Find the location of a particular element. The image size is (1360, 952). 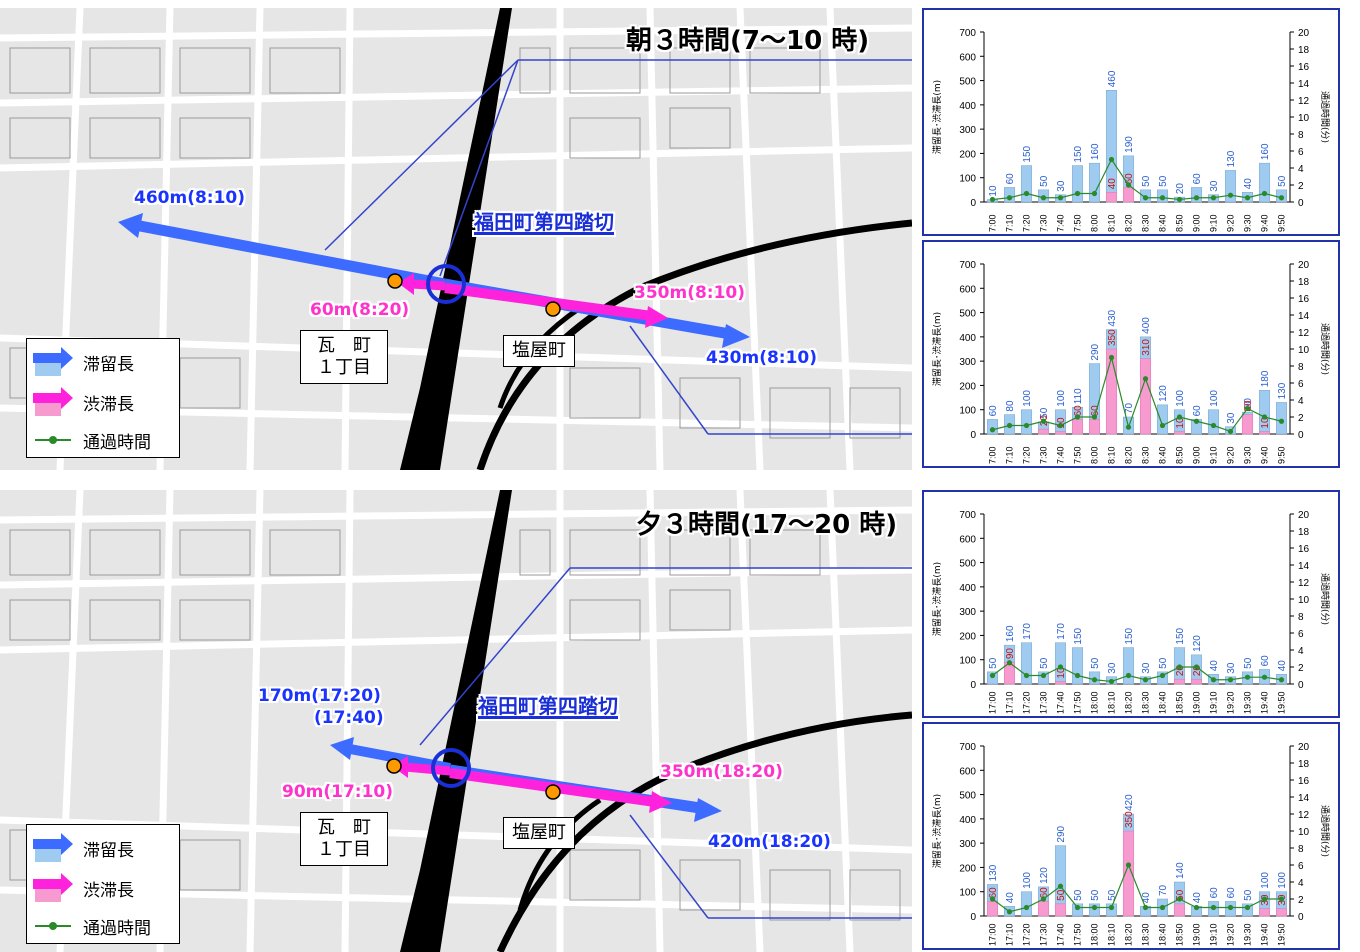

x-tick-label: 19:00 is located at coordinates (1197, 934).